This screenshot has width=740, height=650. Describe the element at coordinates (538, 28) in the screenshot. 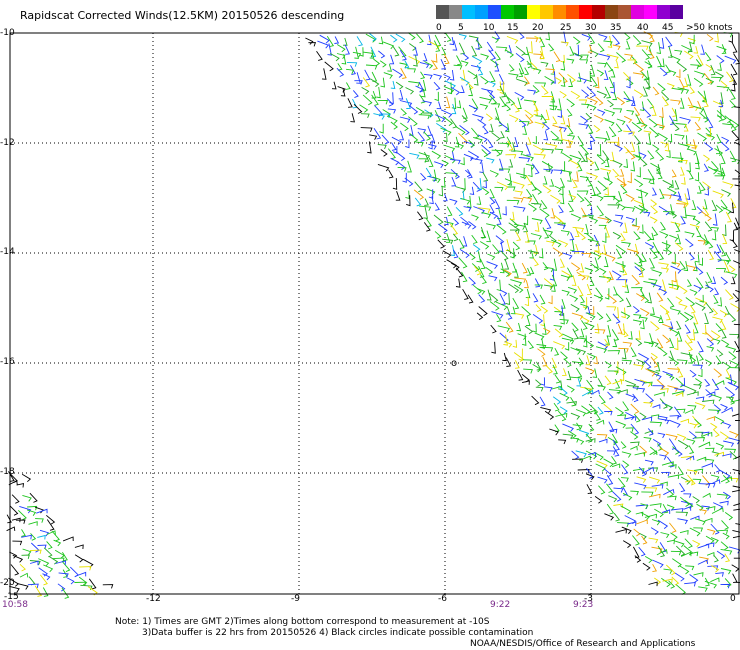

I see `legend-label-20: 20` at that location.